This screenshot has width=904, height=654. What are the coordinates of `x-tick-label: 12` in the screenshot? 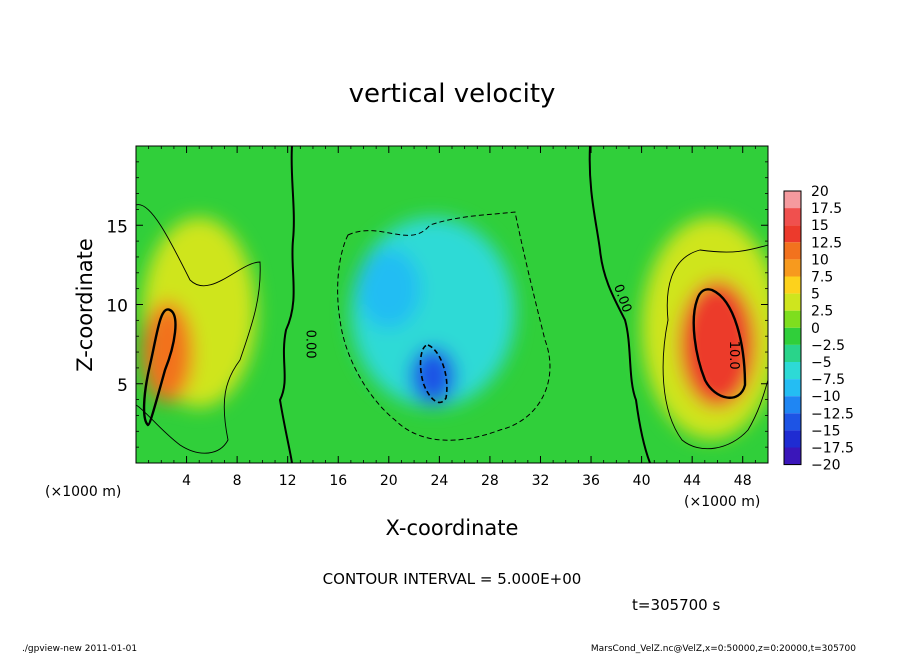 It's located at (288, 481).